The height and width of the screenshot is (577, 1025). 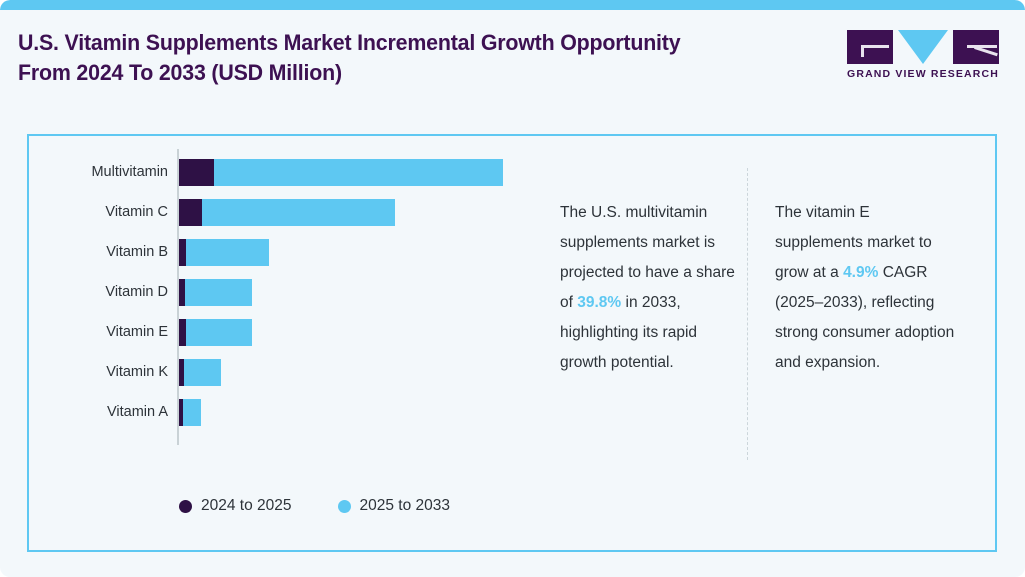 What do you see at coordinates (137, 372) in the screenshot?
I see `bar-category-label: Vitamin K` at bounding box center [137, 372].